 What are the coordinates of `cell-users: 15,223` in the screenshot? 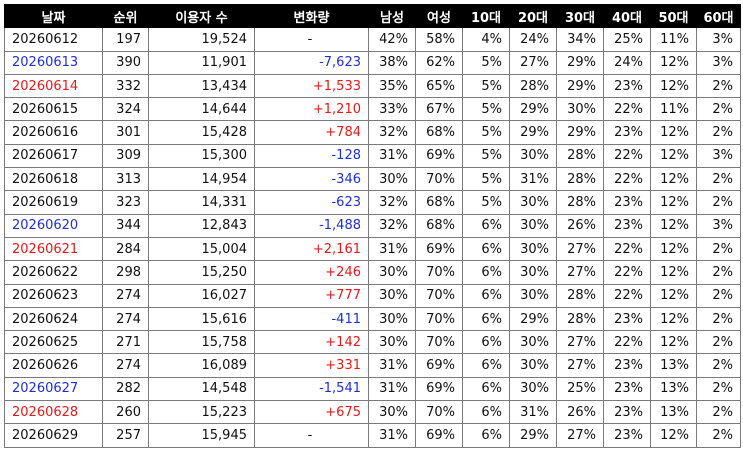 It's located at (201, 412).